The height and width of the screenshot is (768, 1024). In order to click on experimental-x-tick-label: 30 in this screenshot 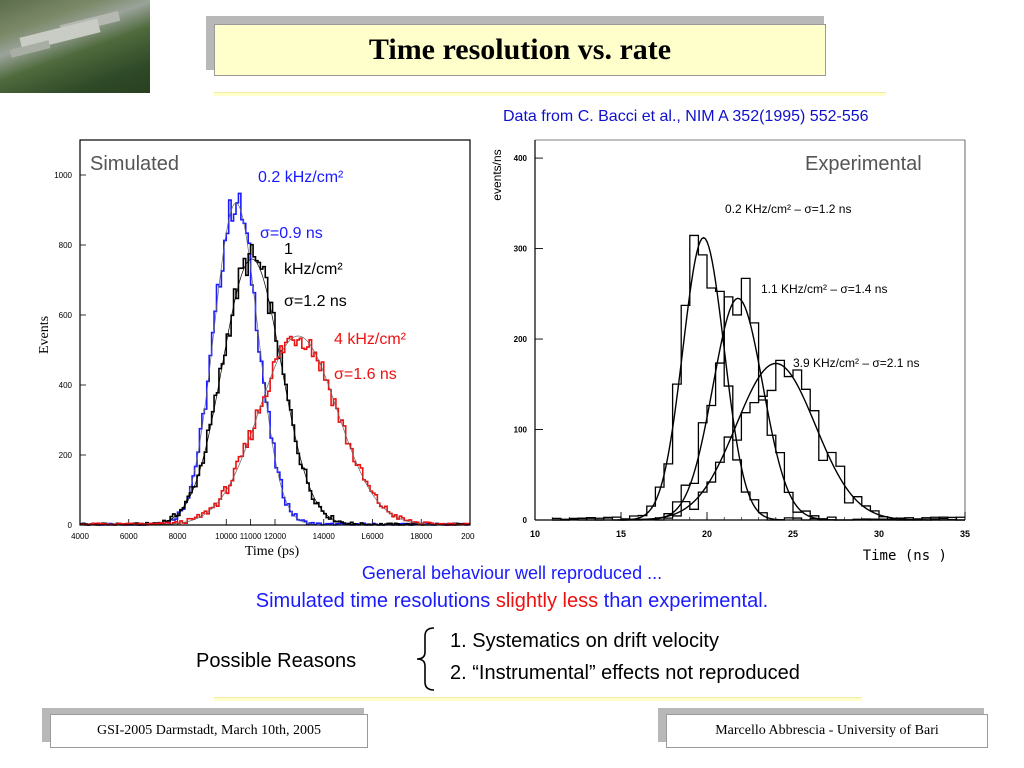, I will do `click(879, 534)`.